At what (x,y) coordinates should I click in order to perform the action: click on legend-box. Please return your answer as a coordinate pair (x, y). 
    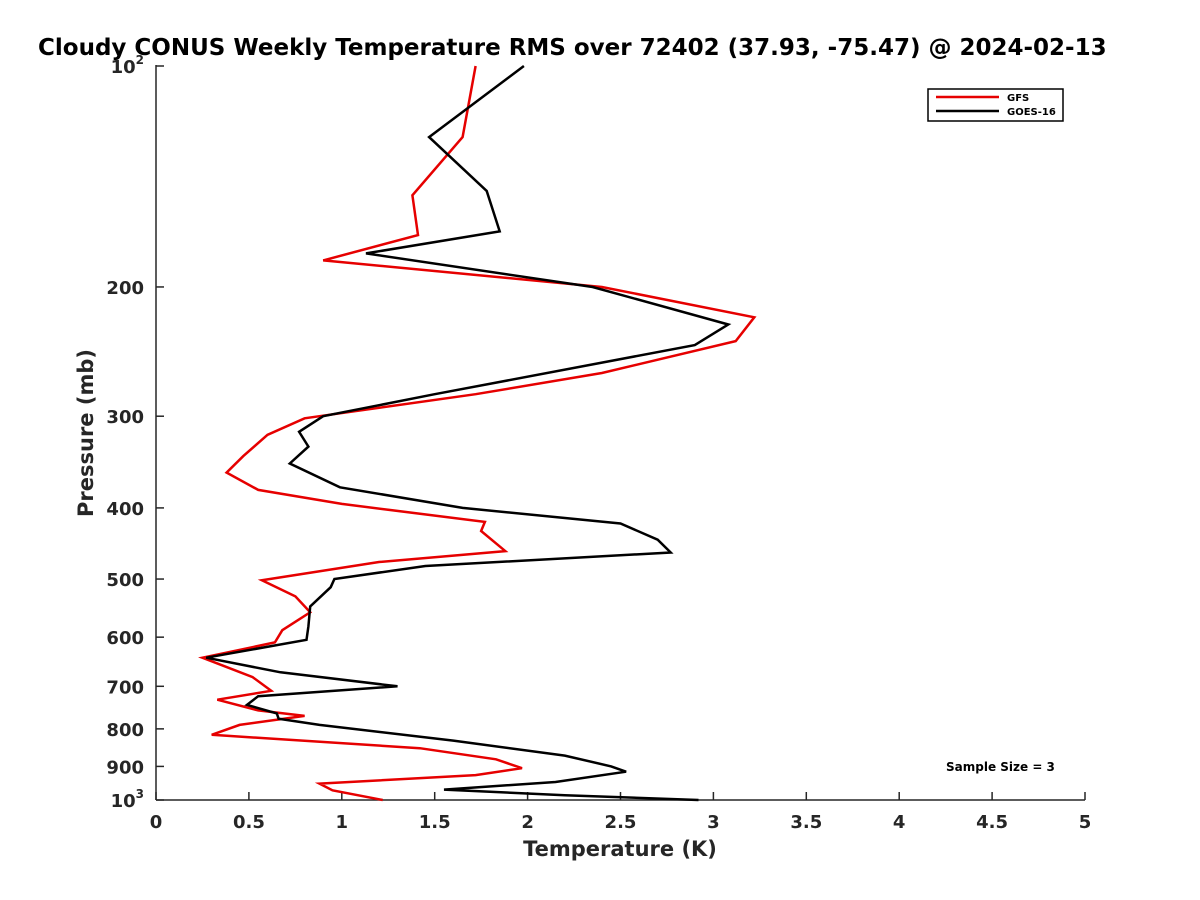
    Looking at the image, I should click on (995, 105).